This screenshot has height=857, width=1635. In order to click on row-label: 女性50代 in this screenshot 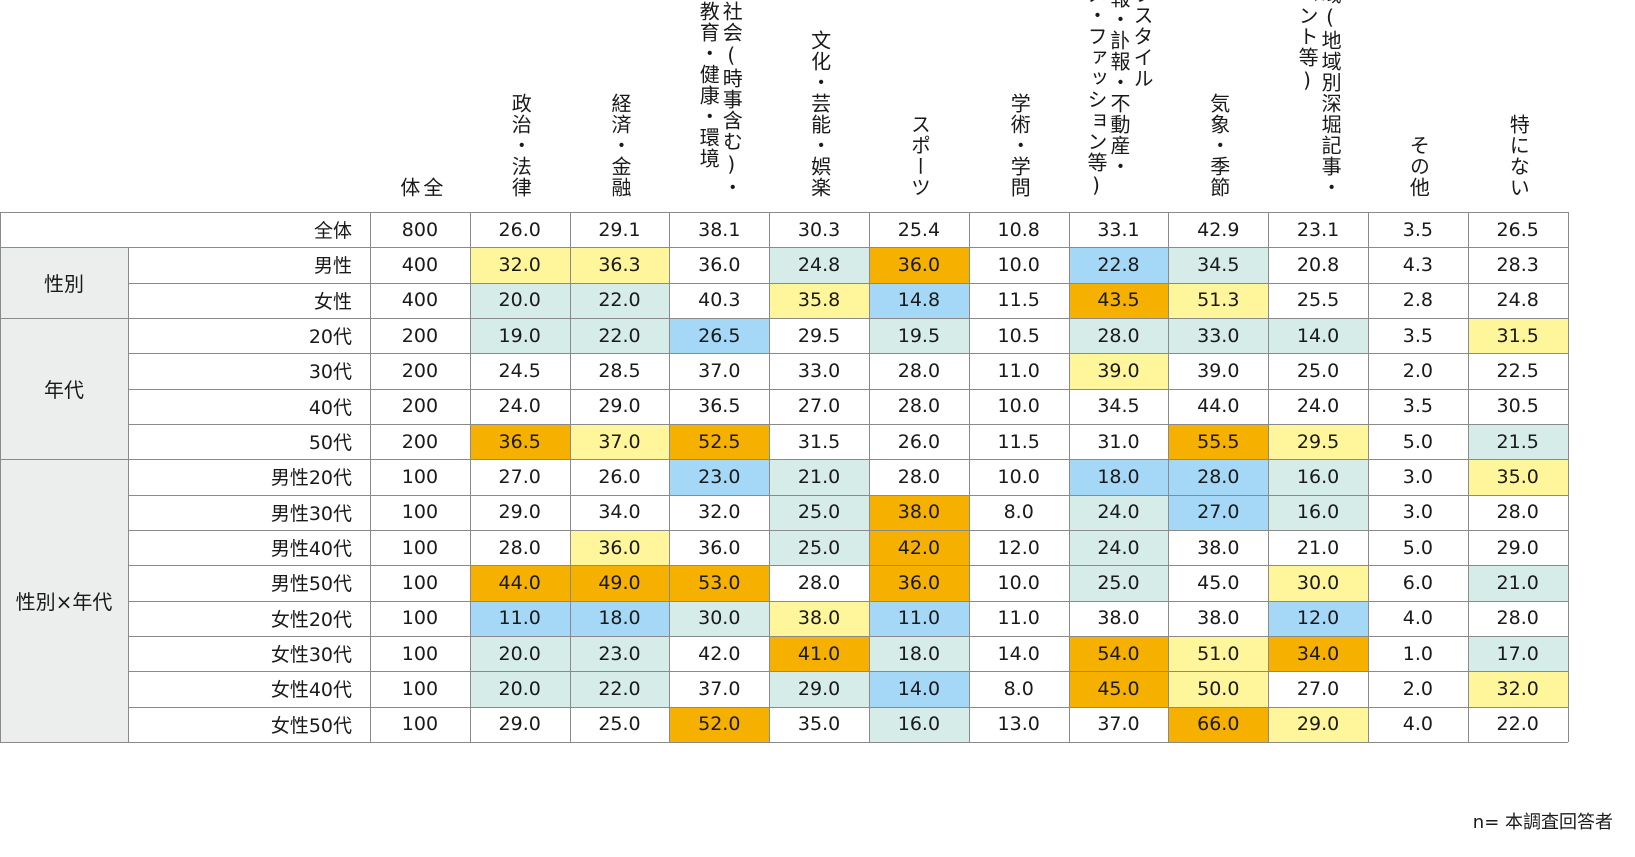, I will do `click(311, 725)`.